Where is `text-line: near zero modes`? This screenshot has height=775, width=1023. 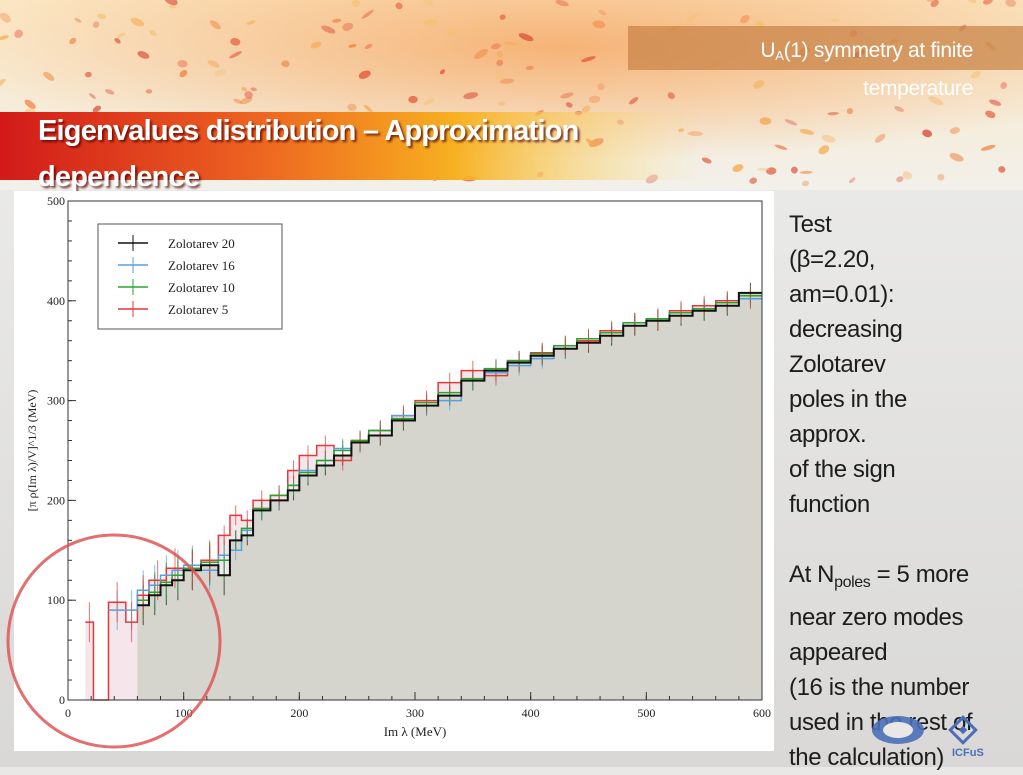 text-line: near zero modes is located at coordinates (876, 617).